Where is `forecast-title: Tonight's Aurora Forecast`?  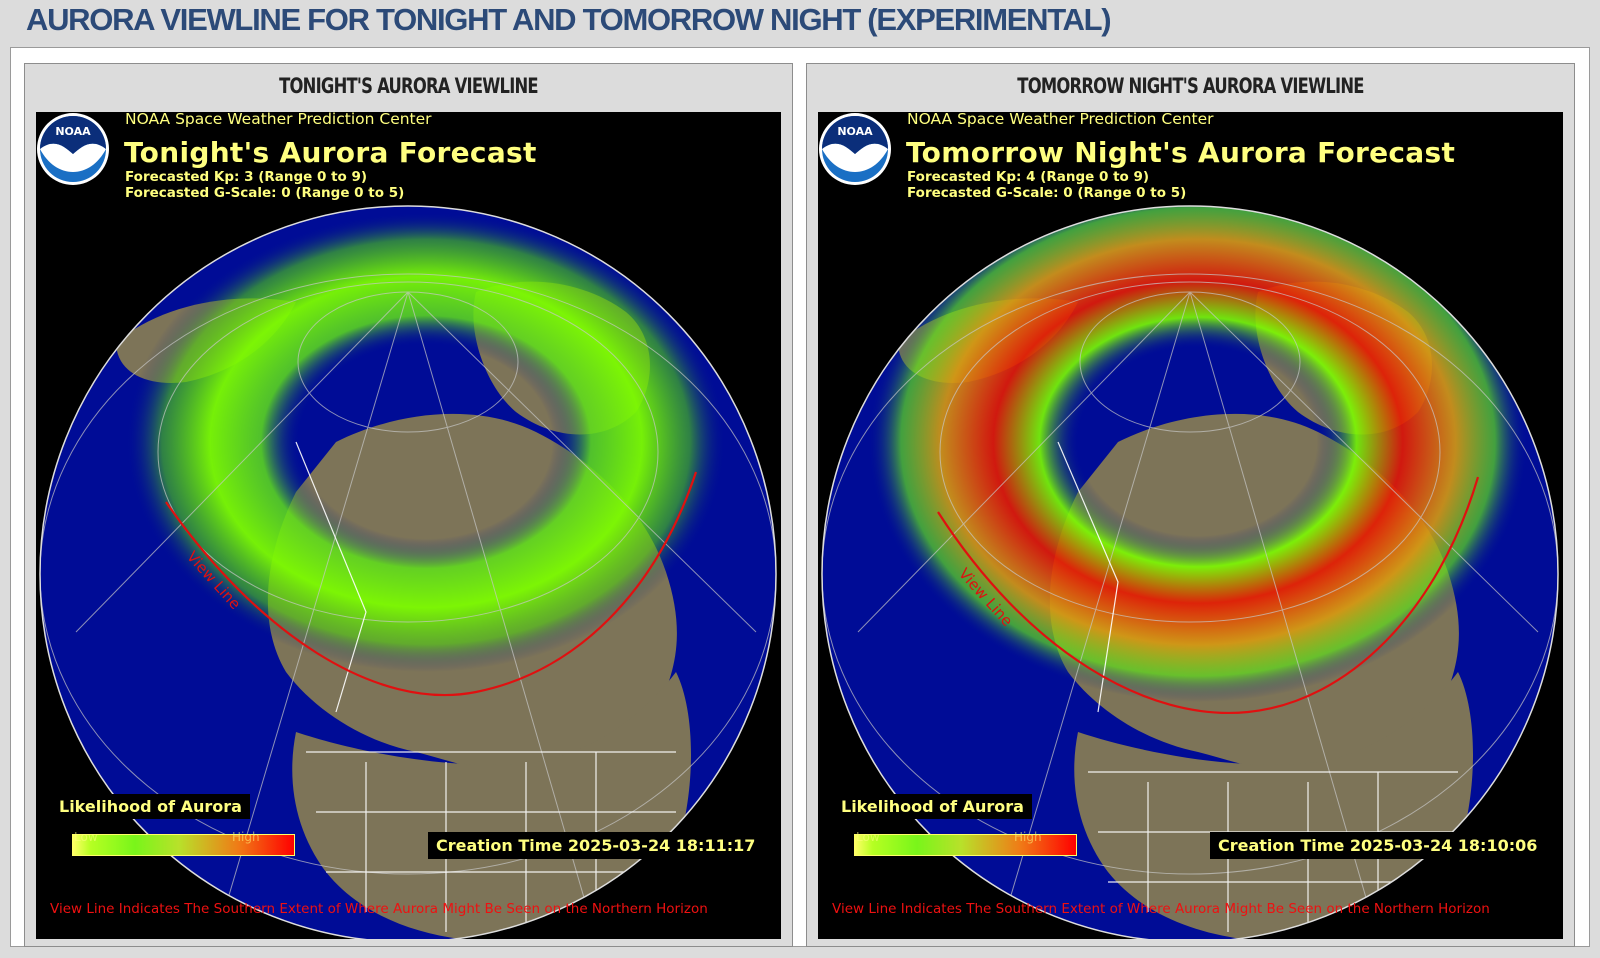 forecast-title: Tonight's Aurora Forecast is located at coordinates (330, 152).